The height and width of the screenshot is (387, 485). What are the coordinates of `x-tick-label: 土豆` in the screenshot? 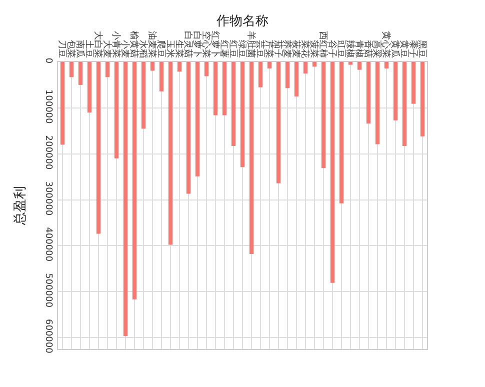 It's located at (89, 49).